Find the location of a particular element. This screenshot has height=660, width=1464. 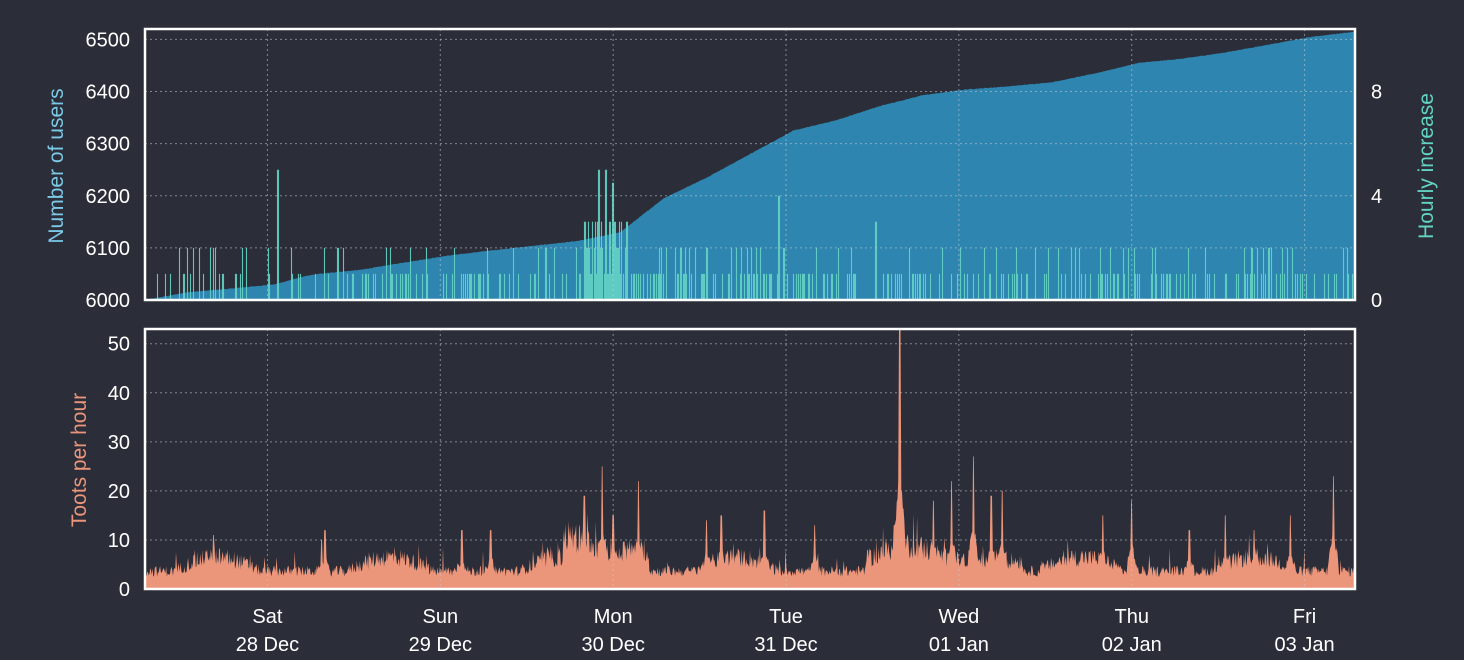

x-tick-day: Thu is located at coordinates (1131, 617).